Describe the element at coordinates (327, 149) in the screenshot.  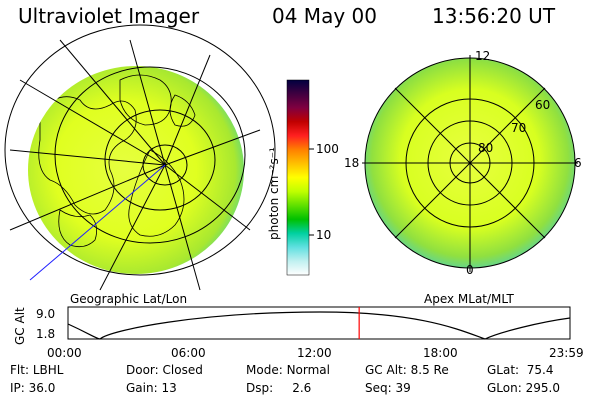
I see `colorbar-tick-100: 100` at that location.